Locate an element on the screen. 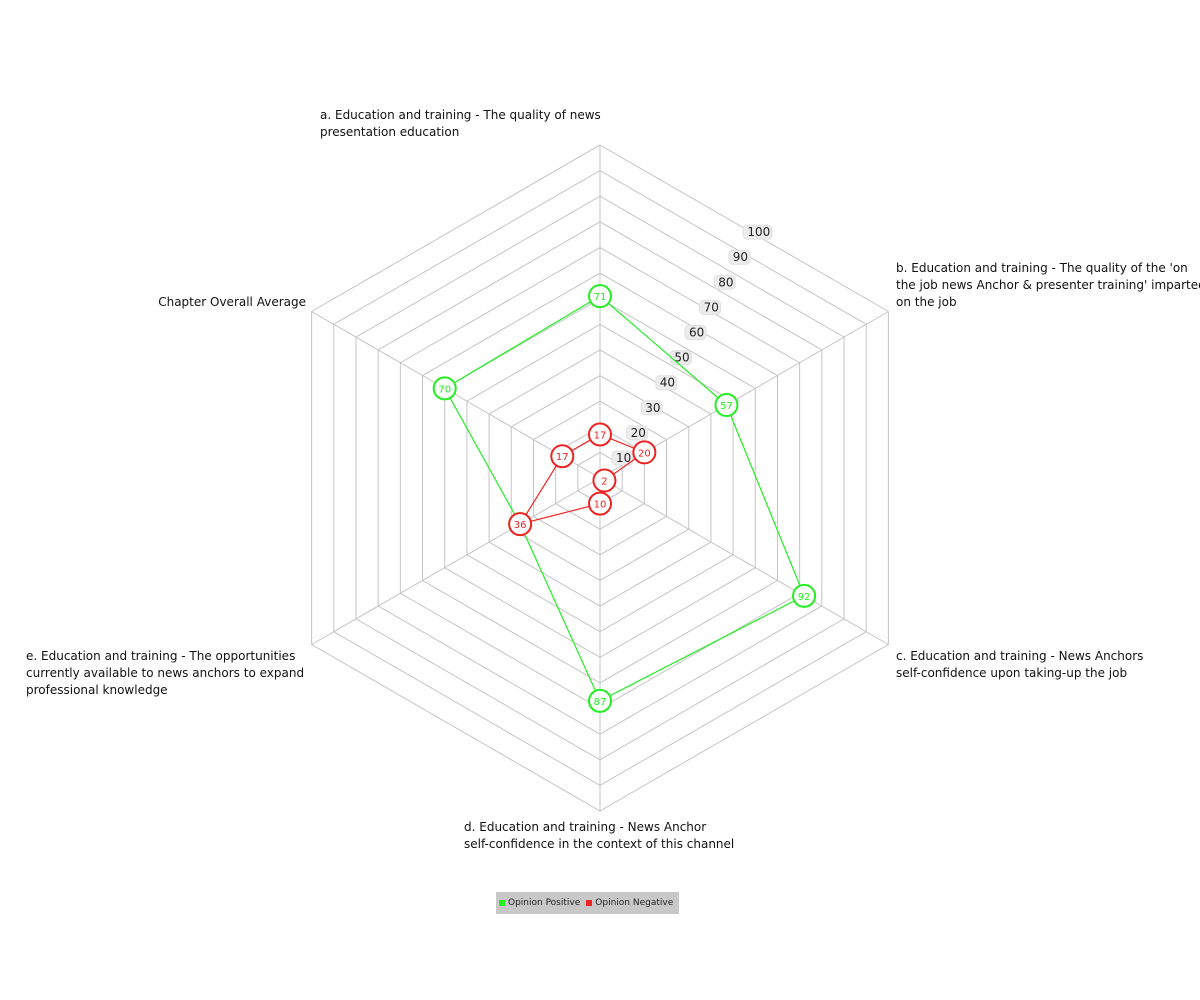  axis-label: Chapter Overall Average is located at coordinates (232, 302).